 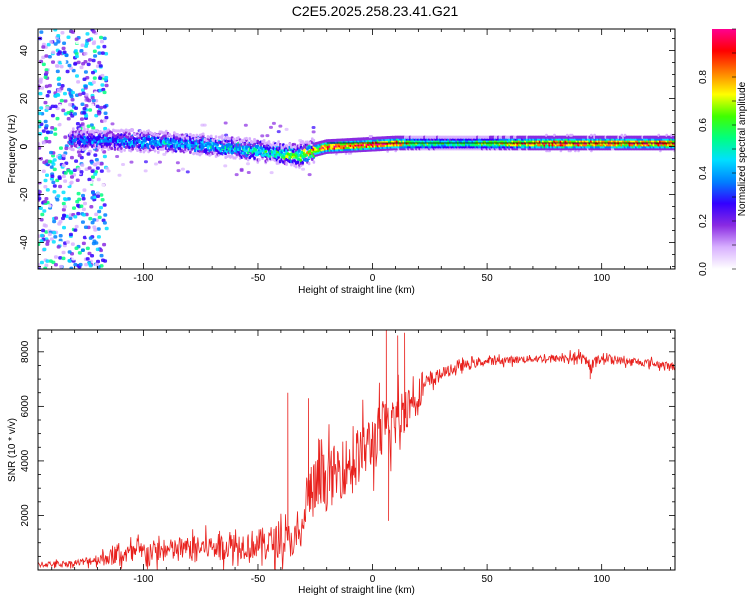 I want to click on y-tick-label: 0, so click(x=24, y=146).